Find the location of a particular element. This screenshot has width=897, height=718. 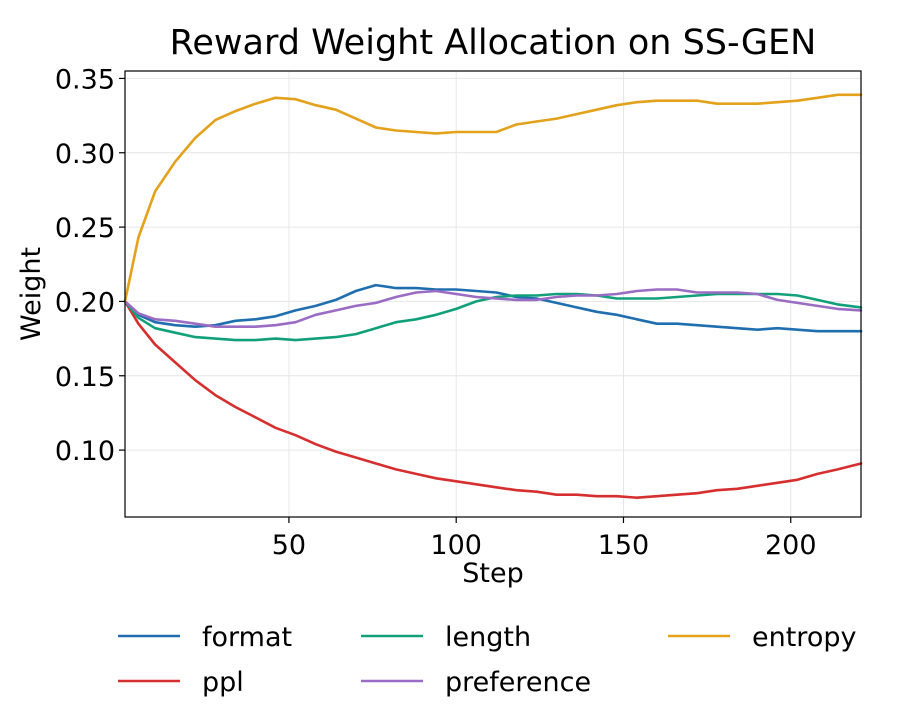

series-line-preference is located at coordinates (493, 308).